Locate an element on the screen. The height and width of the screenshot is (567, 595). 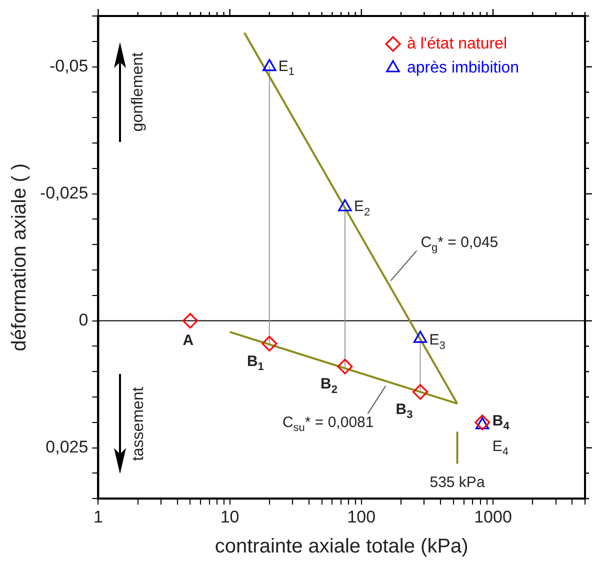
annotation: A is located at coordinates (188, 340).